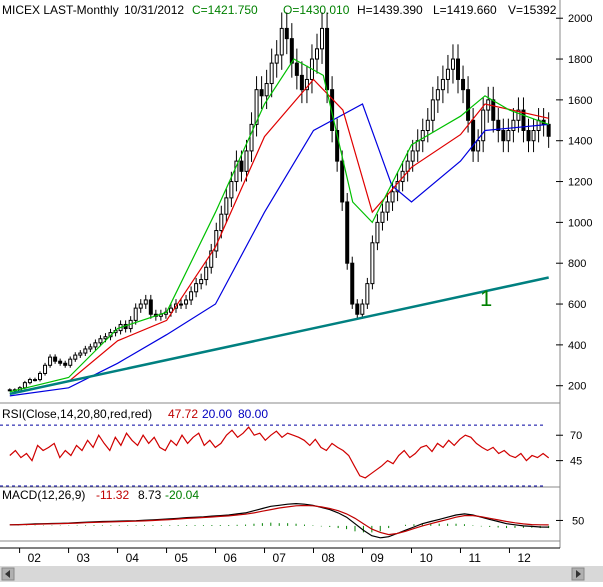  I want to click on header-date: 10/31/2012, so click(154, 10).